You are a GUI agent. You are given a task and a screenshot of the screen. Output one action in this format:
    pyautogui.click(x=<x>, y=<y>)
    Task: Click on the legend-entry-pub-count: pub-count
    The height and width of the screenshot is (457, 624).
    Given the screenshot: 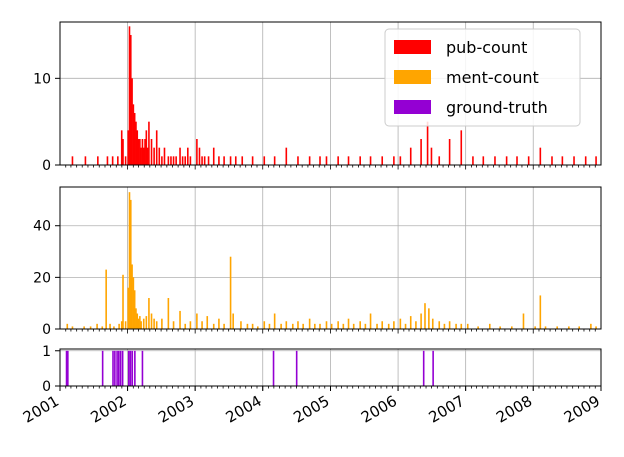 What is the action you would take?
    pyautogui.click(x=460, y=47)
    